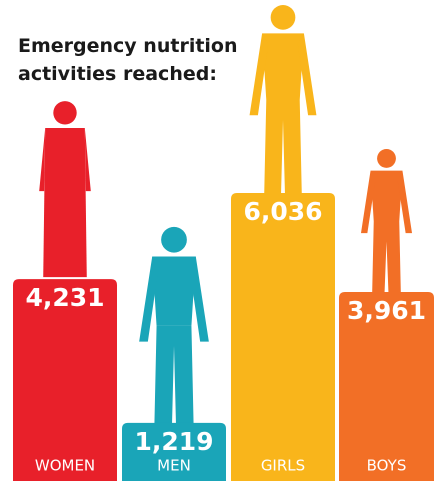  What do you see at coordinates (128, 60) in the screenshot?
I see `chart-title: Emergency nutrition activities reached:` at bounding box center [128, 60].